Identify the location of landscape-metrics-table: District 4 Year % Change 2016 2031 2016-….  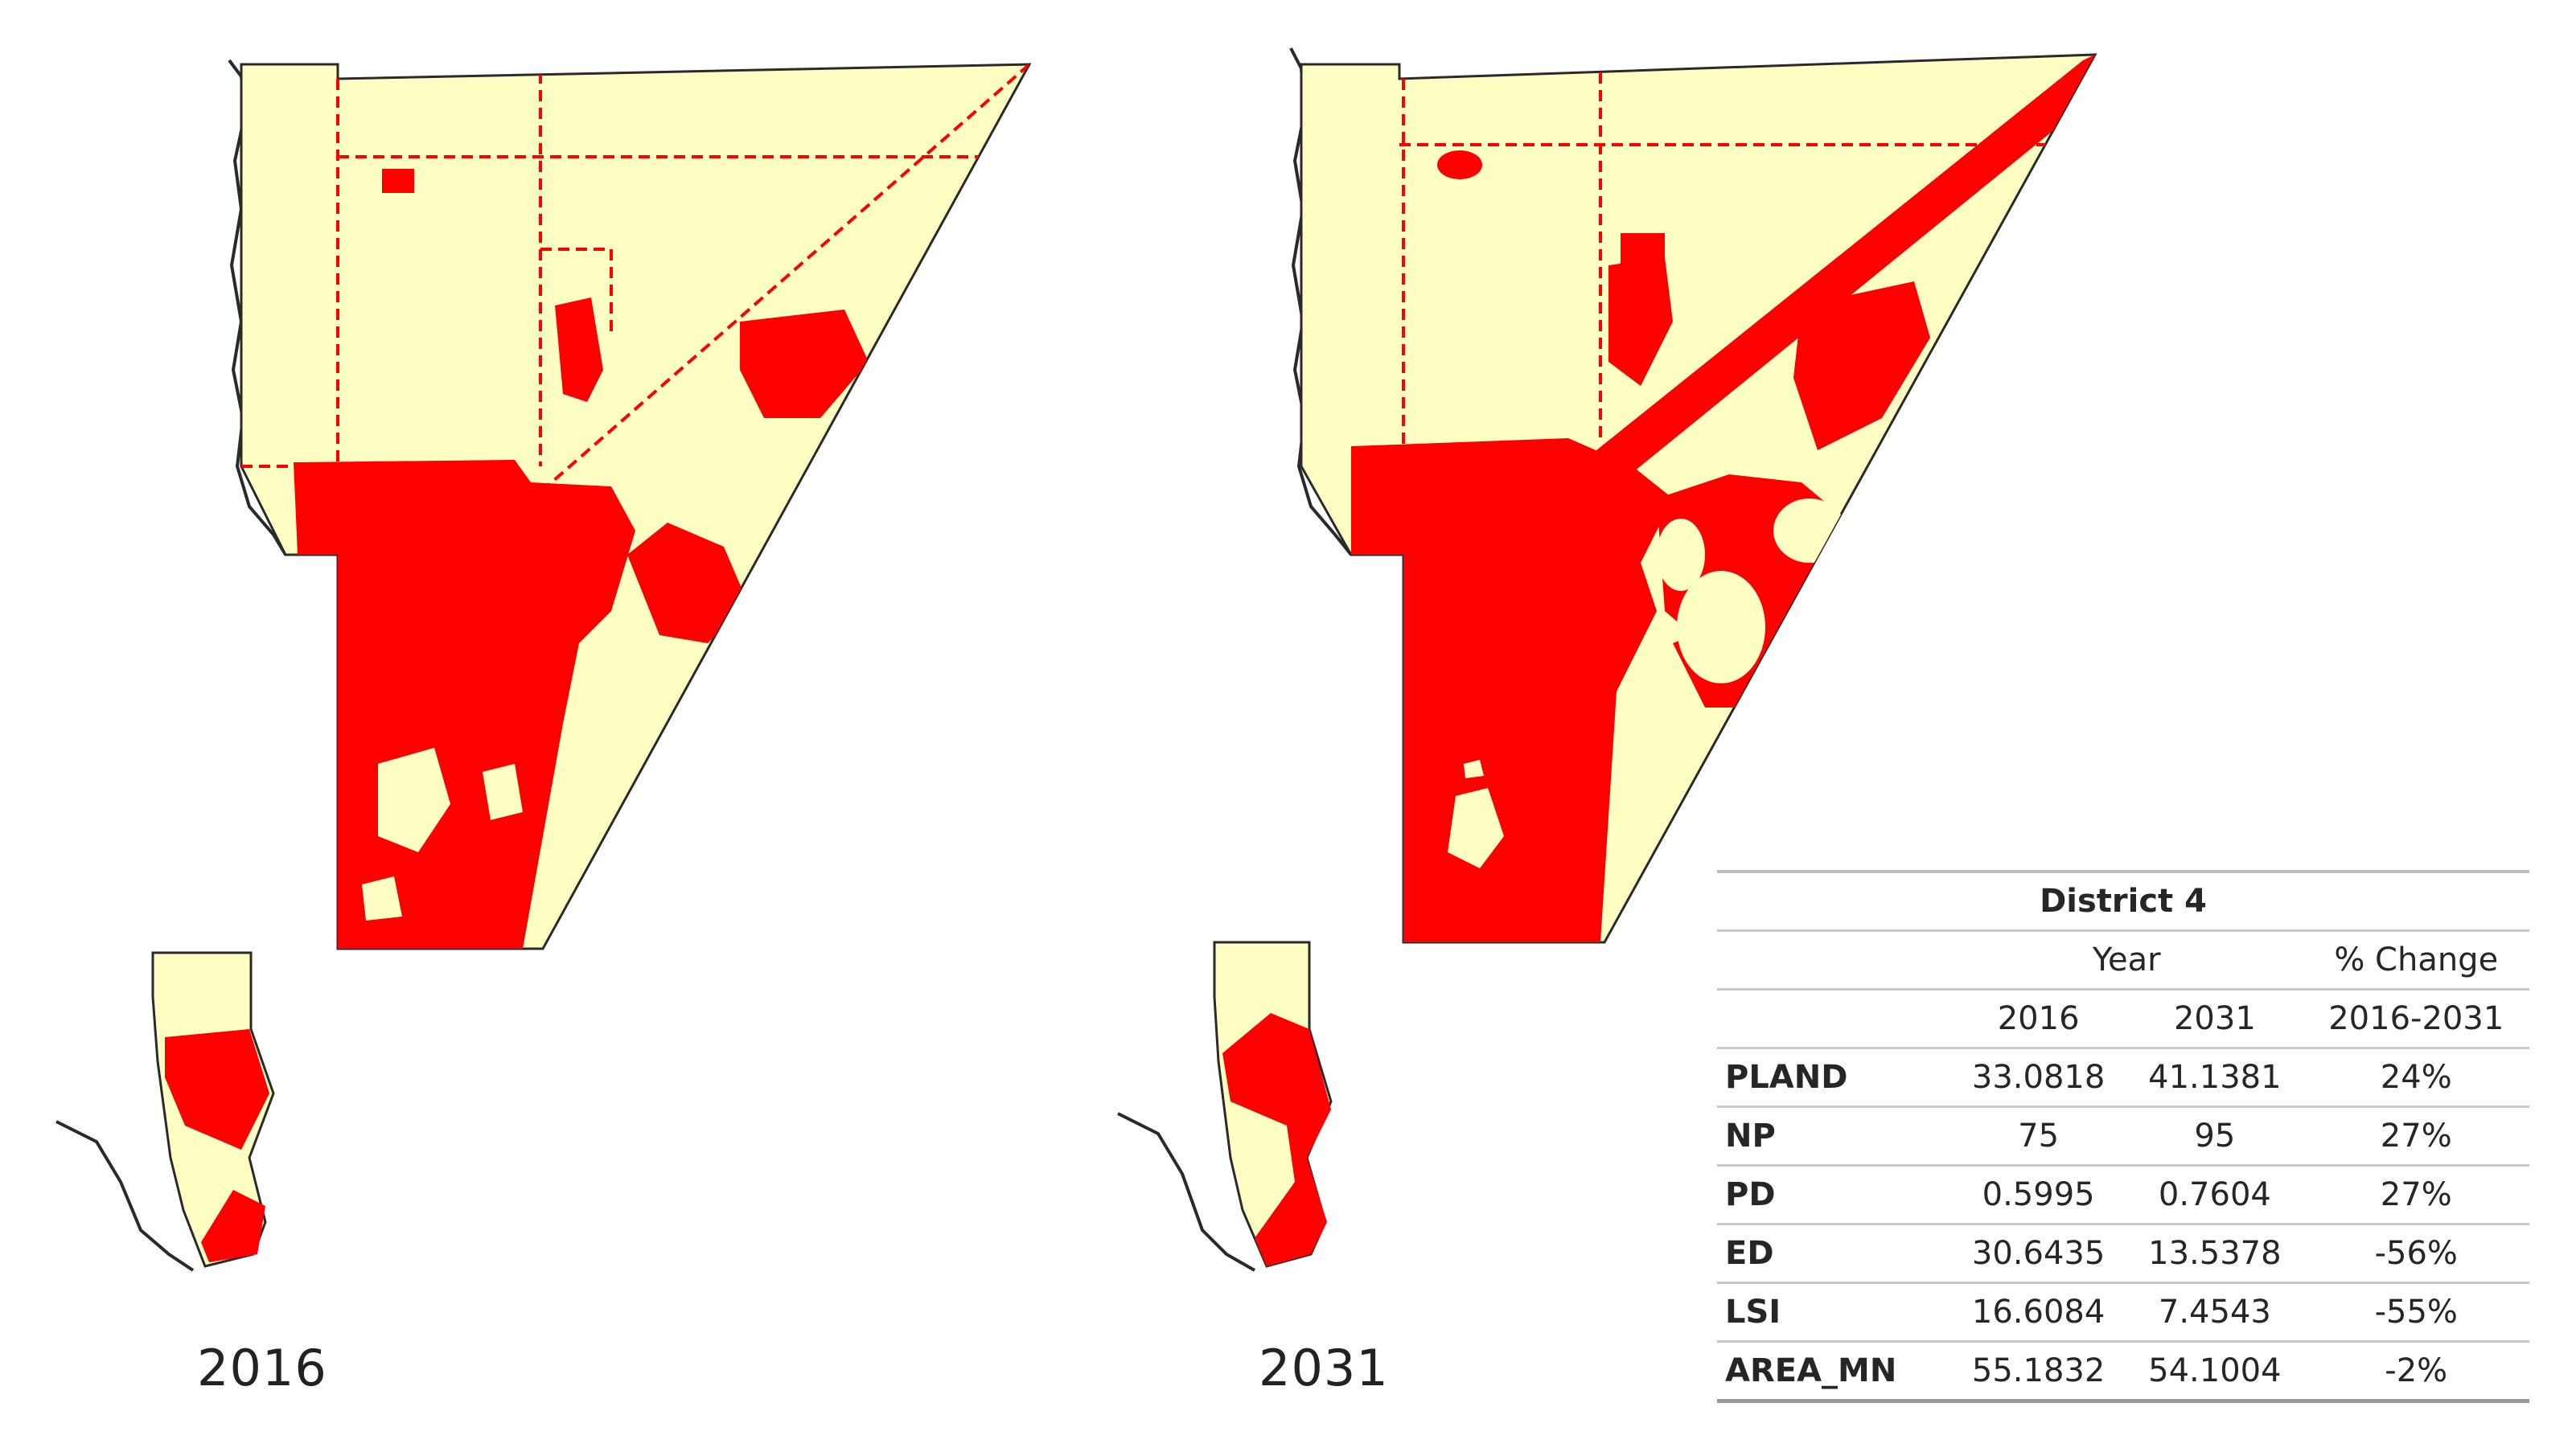
(2123, 1136).